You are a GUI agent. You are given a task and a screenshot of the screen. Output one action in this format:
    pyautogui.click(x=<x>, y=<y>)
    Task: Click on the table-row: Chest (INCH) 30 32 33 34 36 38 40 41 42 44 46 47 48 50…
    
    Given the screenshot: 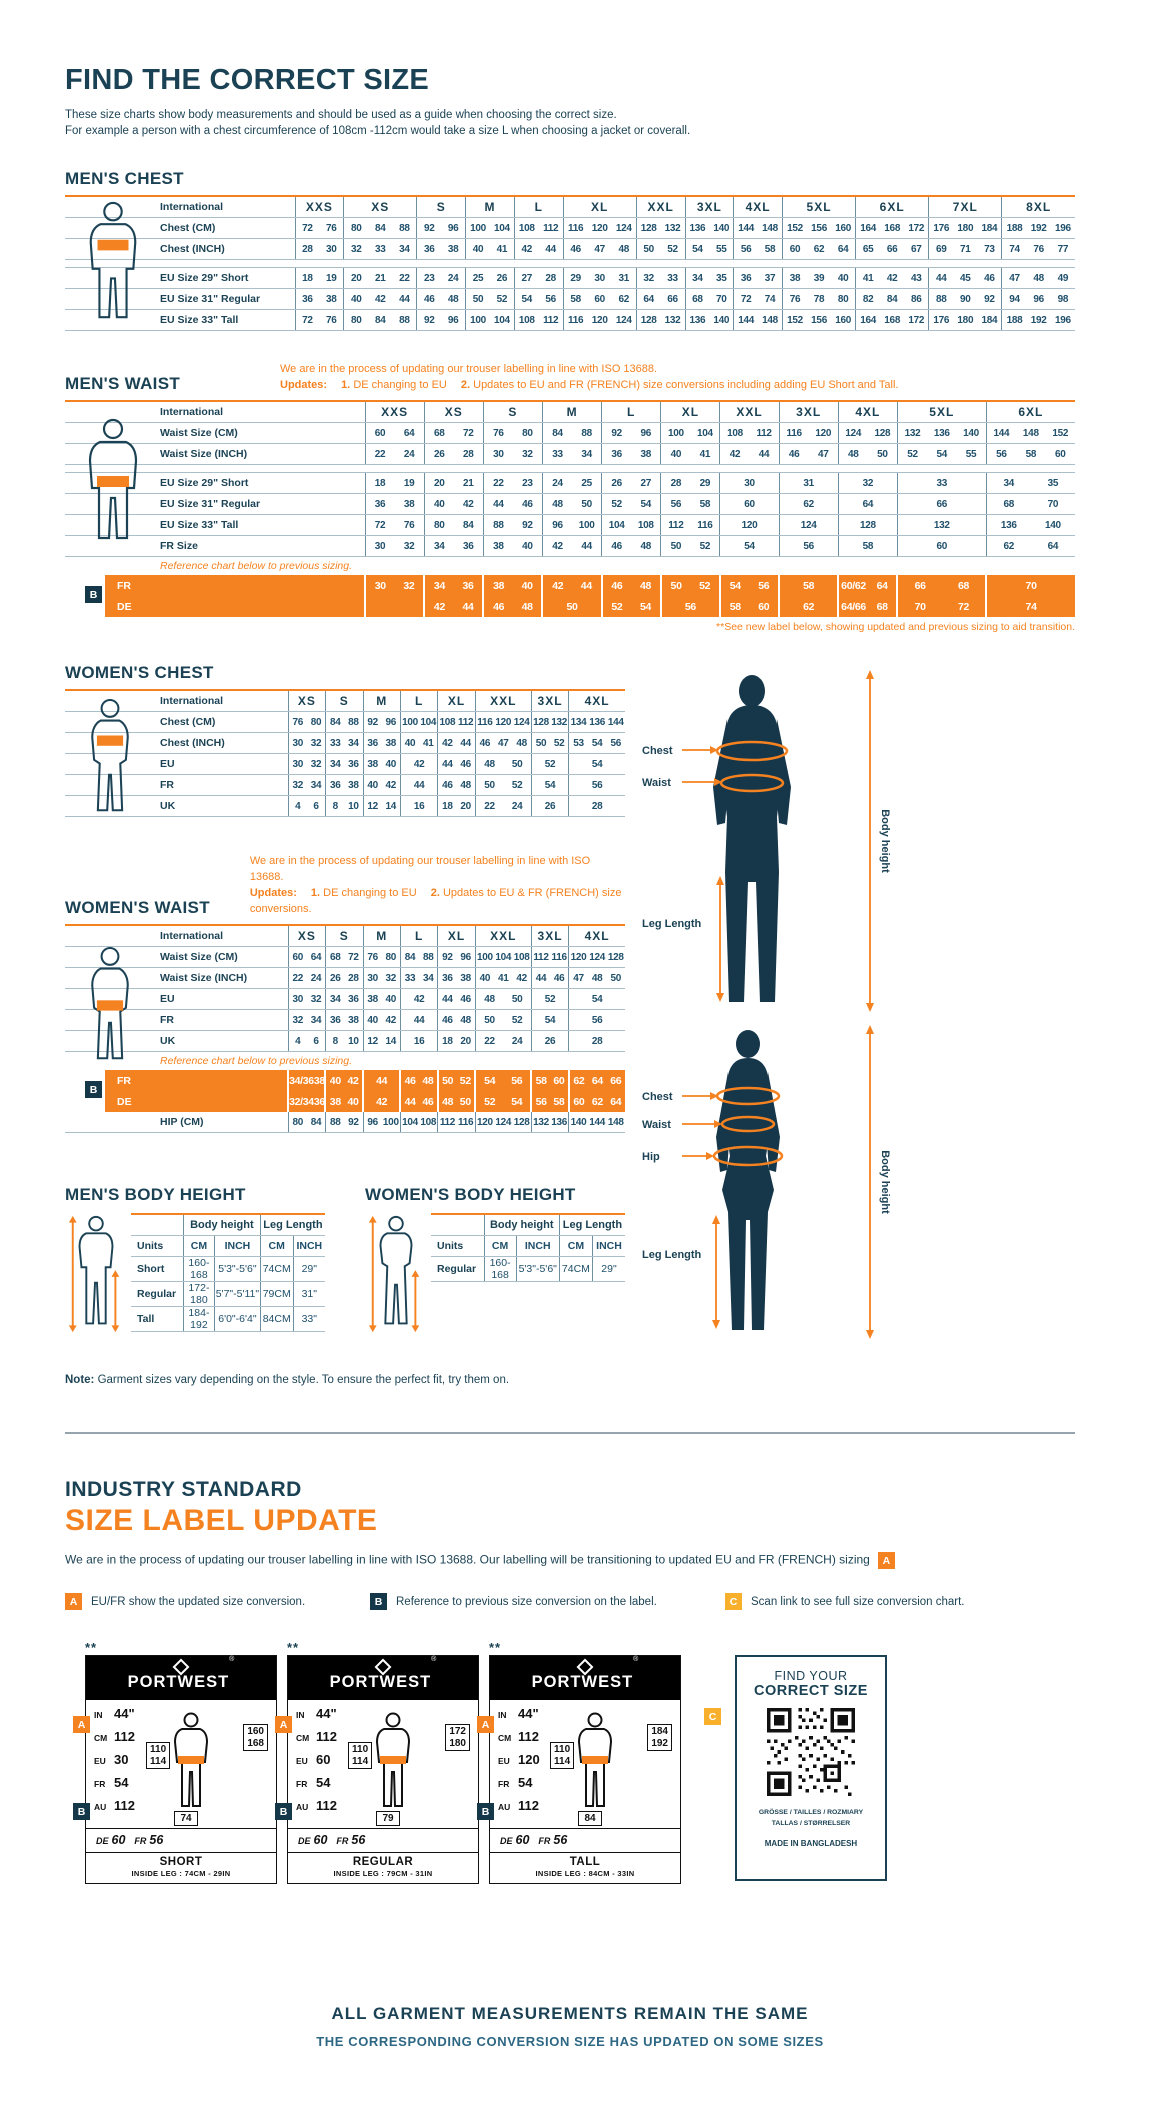 What is the action you would take?
    pyautogui.click(x=345, y=743)
    